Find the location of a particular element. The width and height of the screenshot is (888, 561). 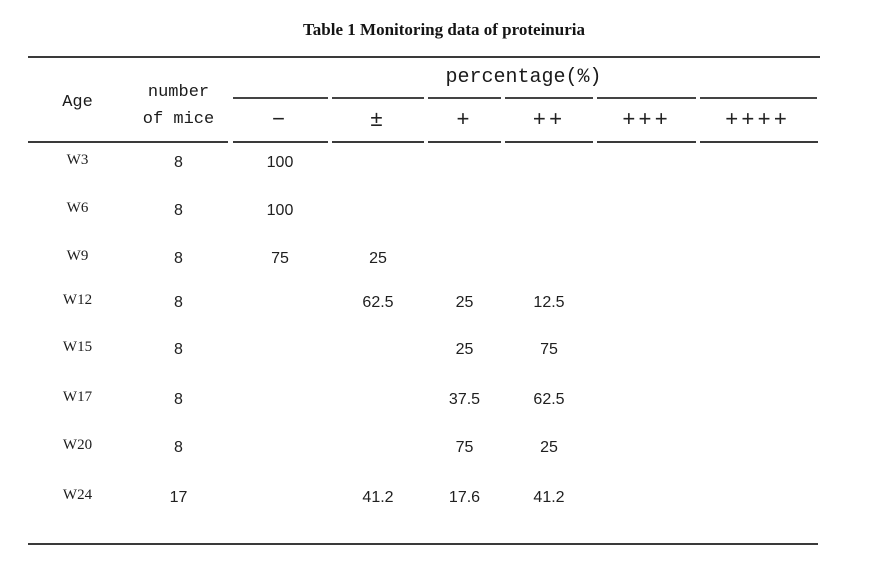

table-row: W20 8 75 25 is located at coordinates (422, 448).